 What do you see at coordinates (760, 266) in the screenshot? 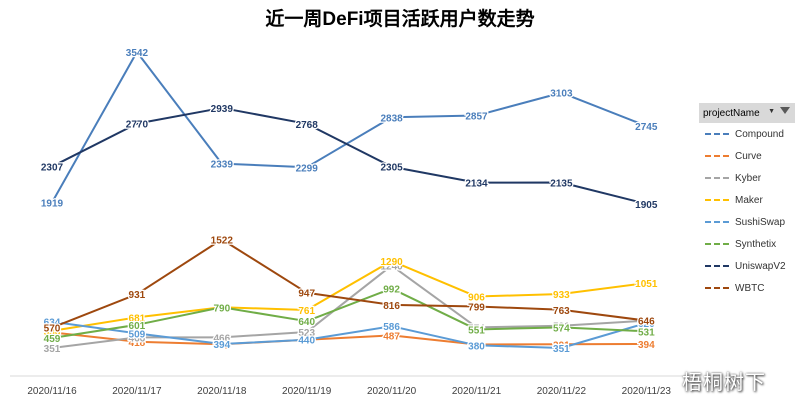
I see `legend-label: UniswapV2` at bounding box center [760, 266].